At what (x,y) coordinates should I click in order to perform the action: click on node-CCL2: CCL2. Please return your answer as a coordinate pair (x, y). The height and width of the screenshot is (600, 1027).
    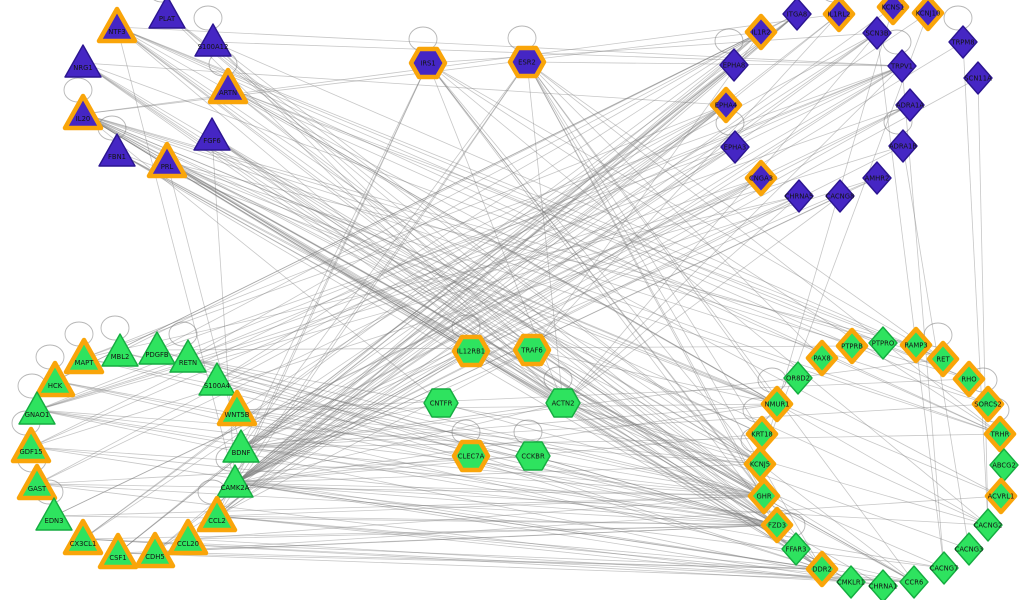
    Looking at the image, I should click on (217, 514).